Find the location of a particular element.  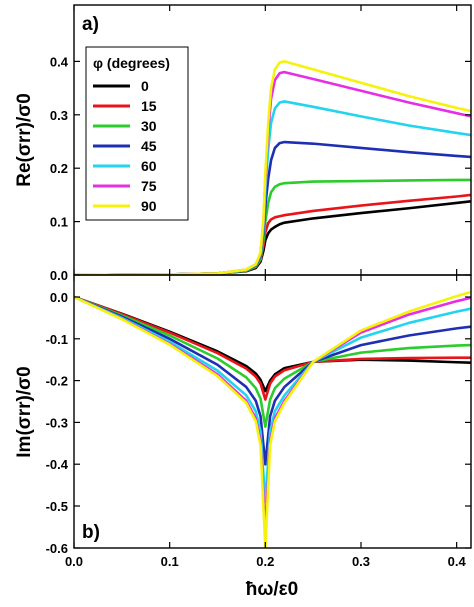

panel-b-xtick-label: 0.1 is located at coordinates (170, 561).